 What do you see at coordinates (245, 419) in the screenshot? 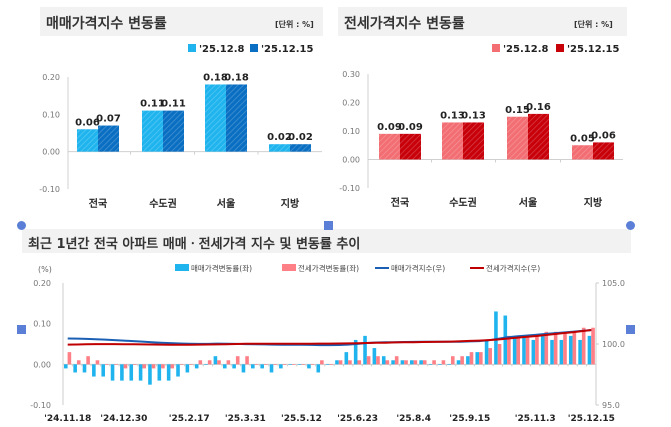
I see `x-tick-label: '25.3.31` at bounding box center [245, 419].